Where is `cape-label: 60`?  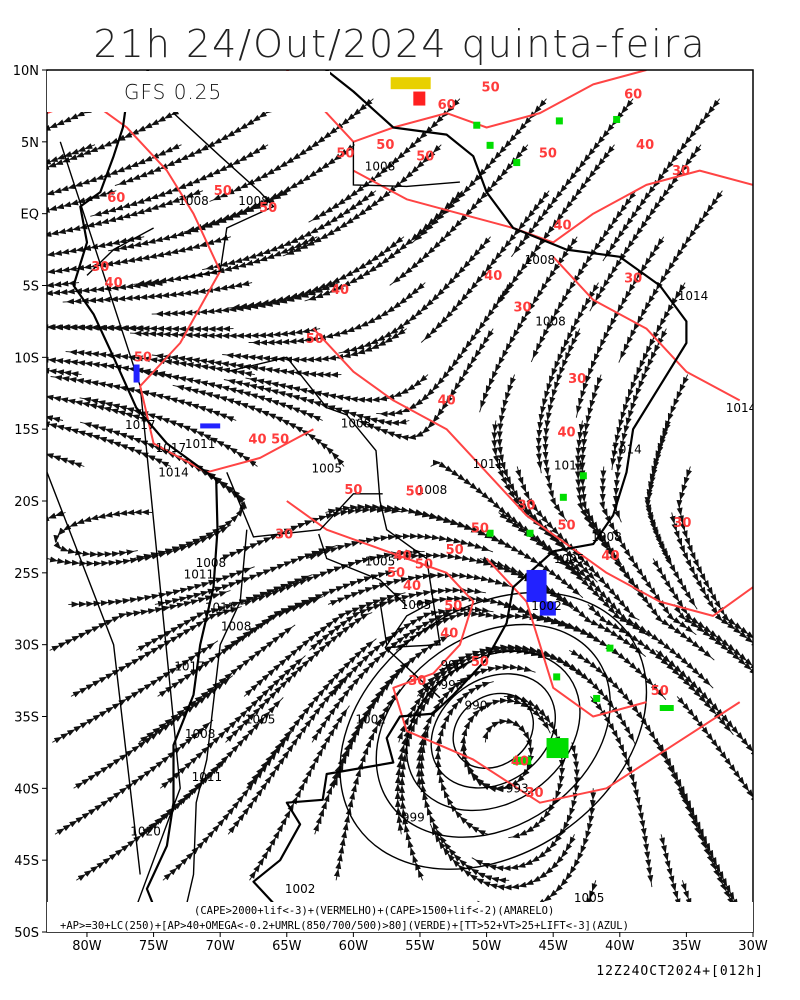 cape-label: 60 is located at coordinates (633, 95).